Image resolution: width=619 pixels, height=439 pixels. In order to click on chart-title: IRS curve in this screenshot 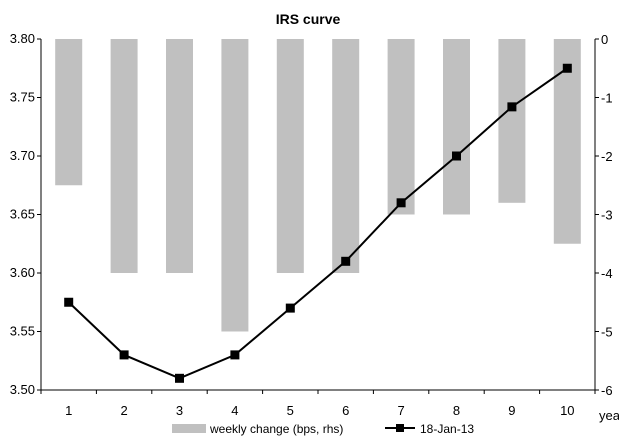, I will do `click(308, 19)`.